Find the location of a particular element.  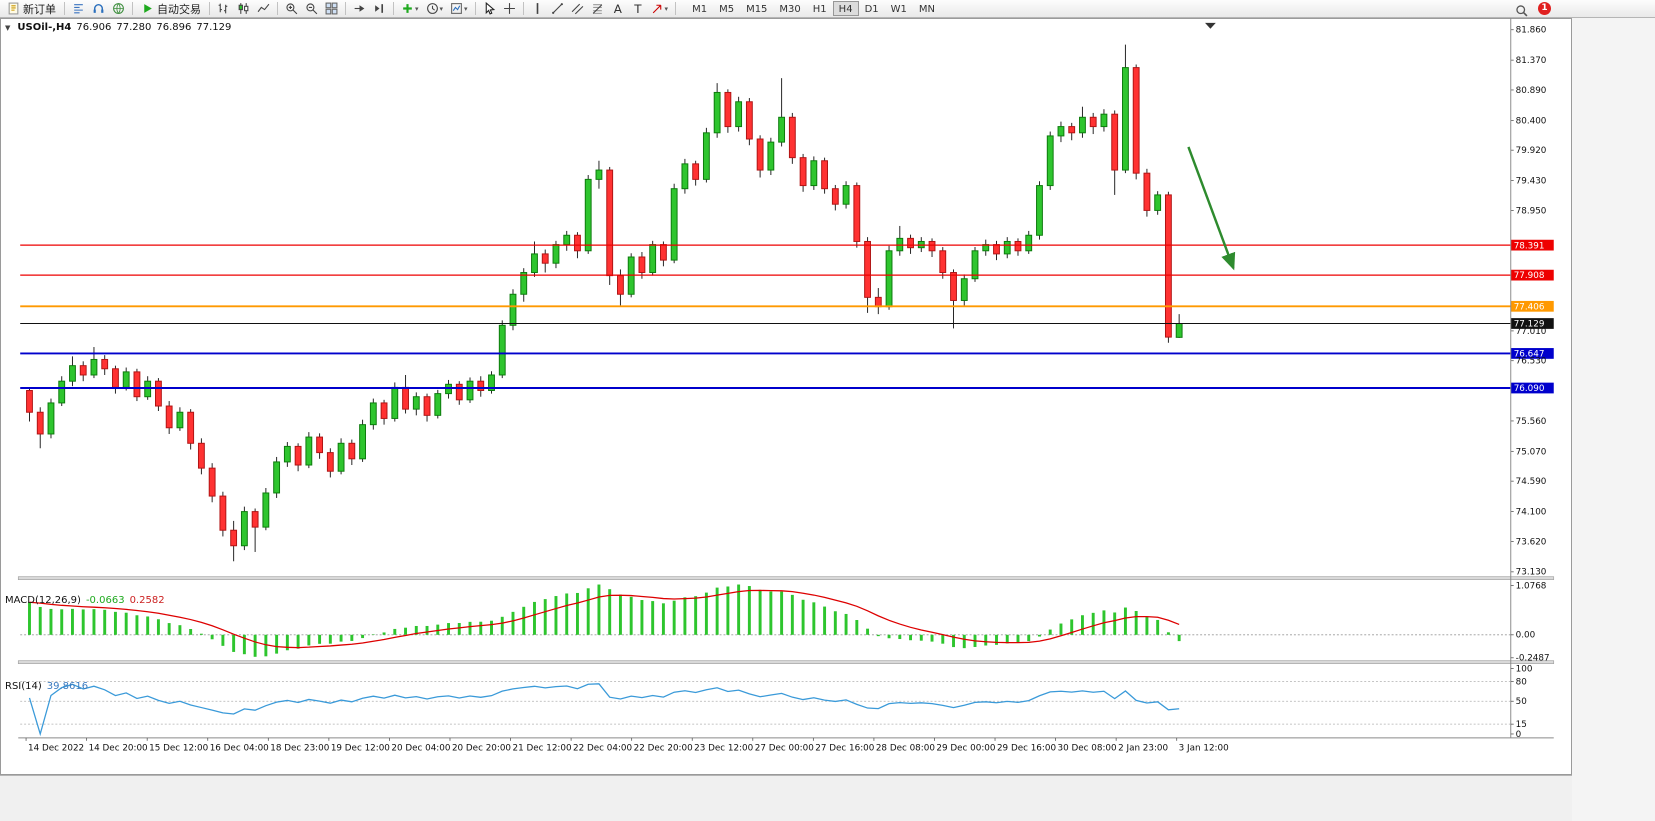

trendline-button is located at coordinates (557, 9).